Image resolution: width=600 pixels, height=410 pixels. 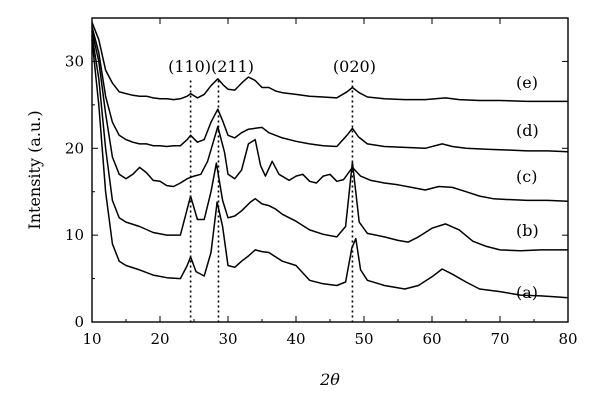 What do you see at coordinates (232, 66) in the screenshot?
I see `peak-label: (211)` at bounding box center [232, 66].